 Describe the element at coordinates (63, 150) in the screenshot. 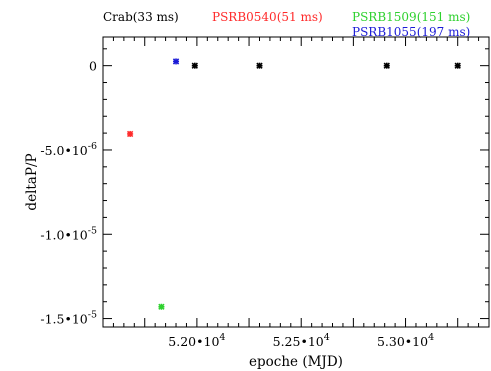

I see `y-tick-label-mantissa: -5.0•10` at that location.